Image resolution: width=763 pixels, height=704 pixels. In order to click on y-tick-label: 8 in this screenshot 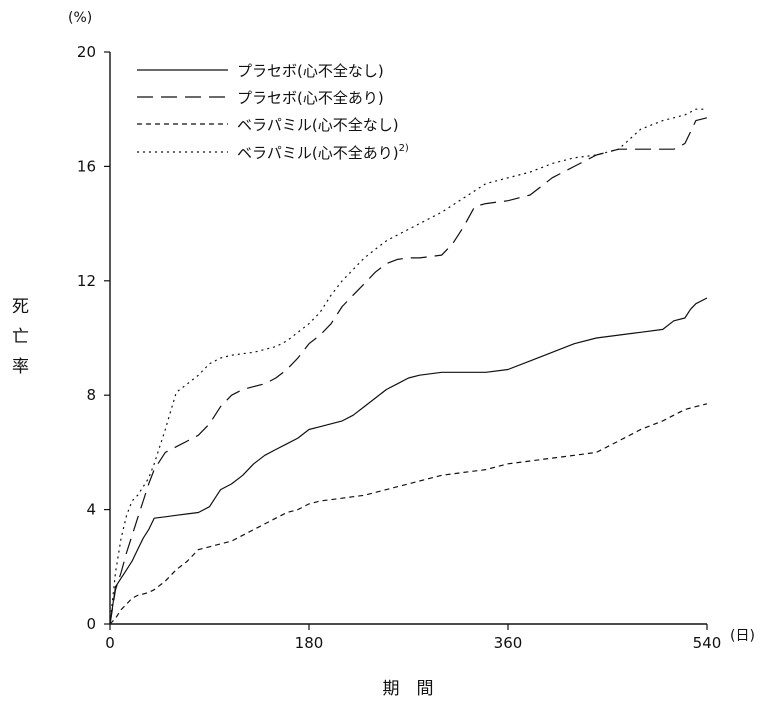, I will do `click(91, 395)`.